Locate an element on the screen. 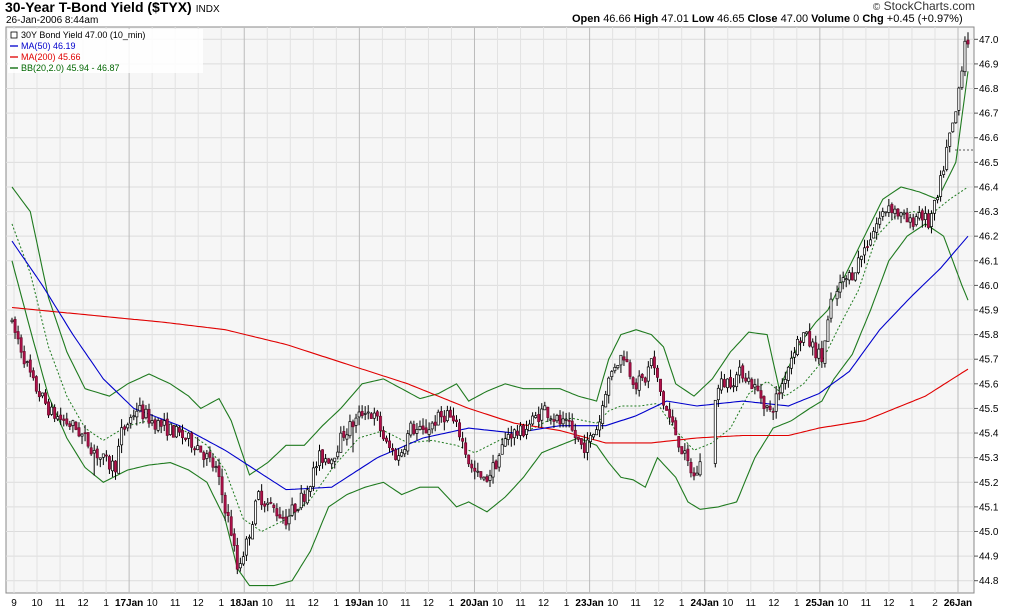 This screenshot has width=1027, height=611. brand-logo: © StockCharts.com is located at coordinates (924, 6).